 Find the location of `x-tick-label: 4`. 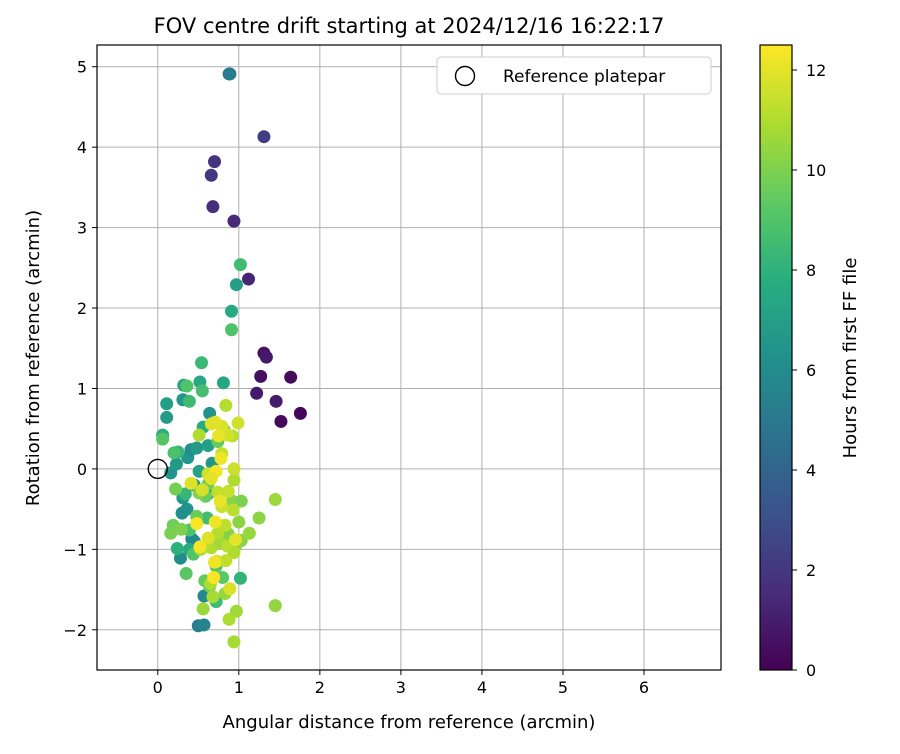

x-tick-label: 4 is located at coordinates (482, 687).